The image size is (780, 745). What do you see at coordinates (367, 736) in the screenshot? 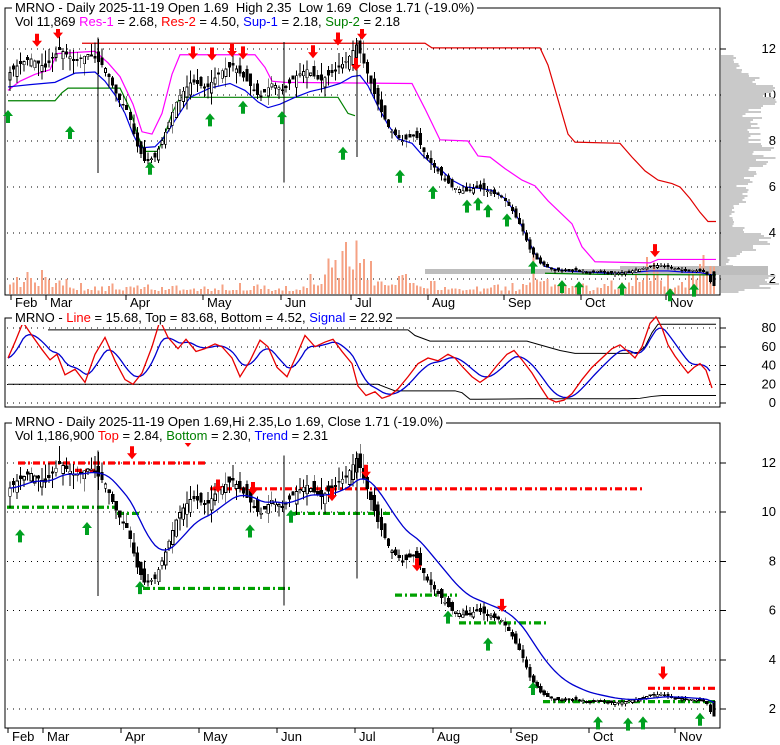
I see `svg-text: Jul` at bounding box center [367, 736].